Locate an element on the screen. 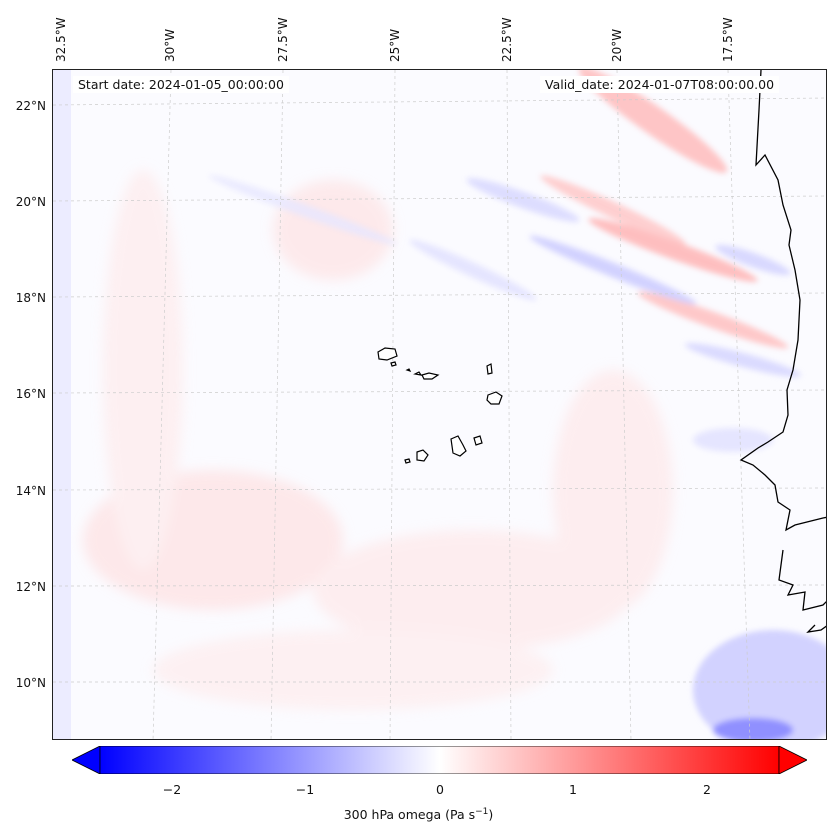  colorbar-title-text: 300 hPa omega (Pa s is located at coordinates (409, 815).